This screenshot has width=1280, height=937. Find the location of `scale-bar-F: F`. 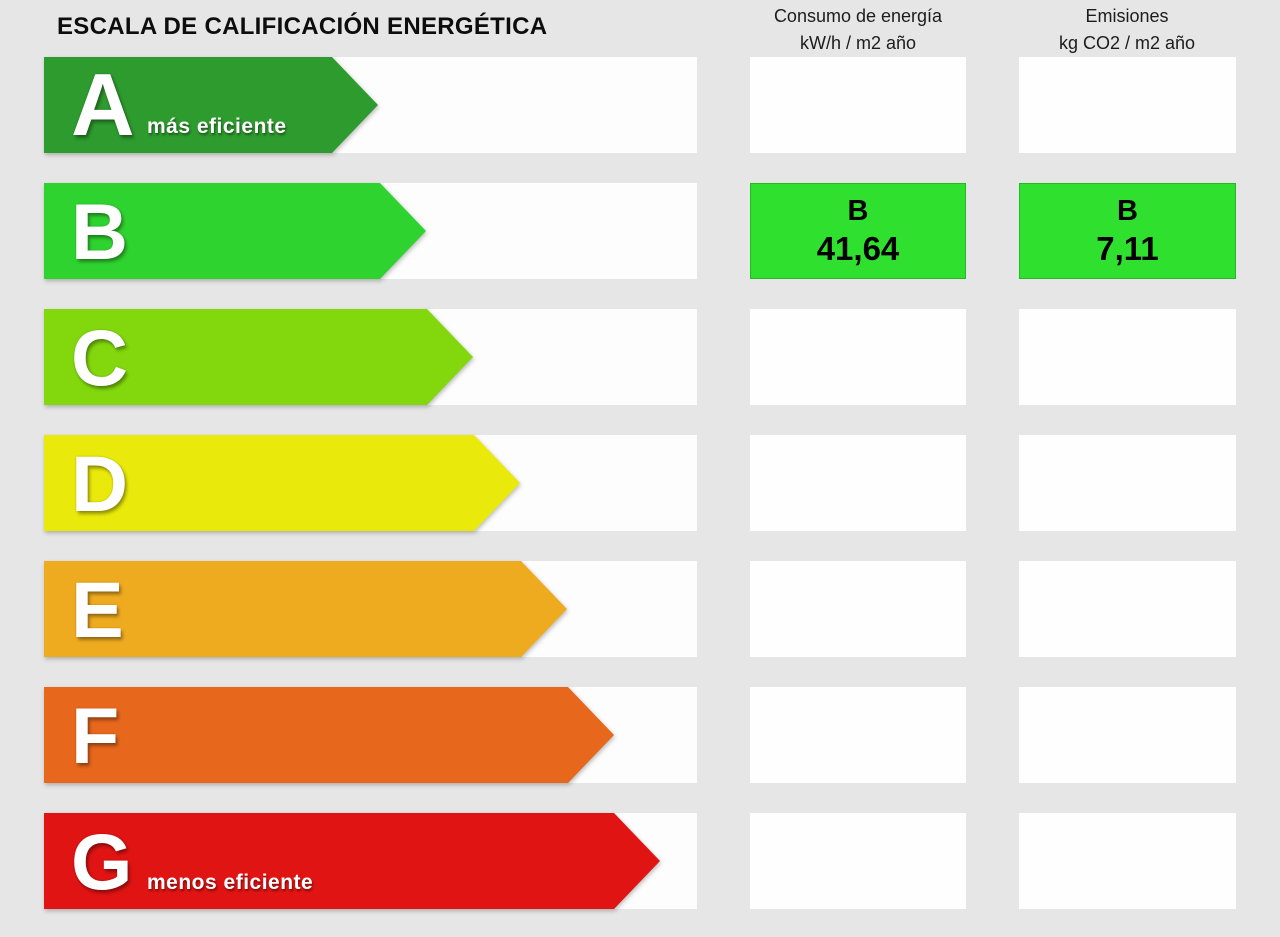

scale-bar-F: F is located at coordinates (329, 735).